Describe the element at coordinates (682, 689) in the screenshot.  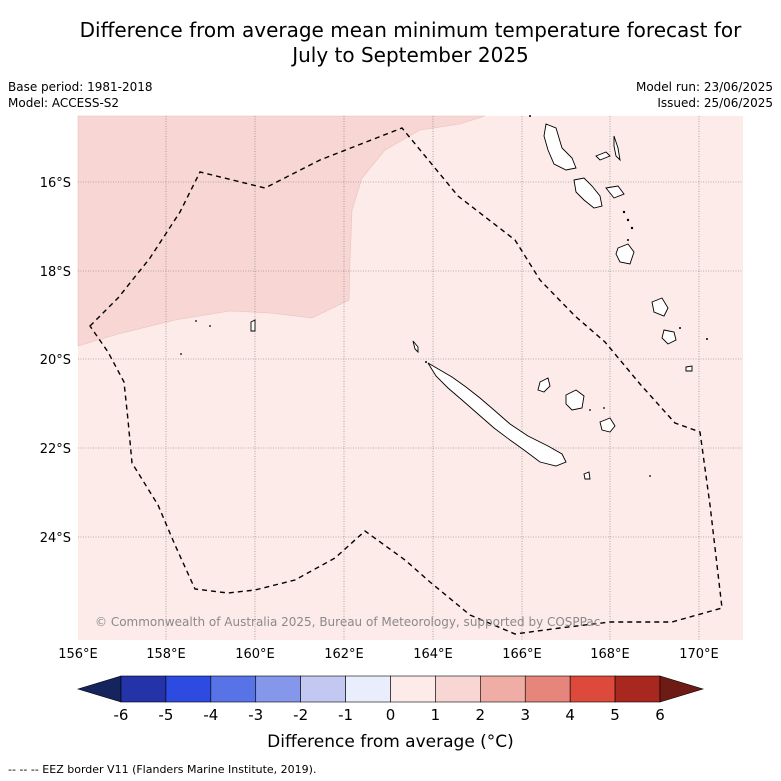
I see `colorbar-extend-high` at that location.